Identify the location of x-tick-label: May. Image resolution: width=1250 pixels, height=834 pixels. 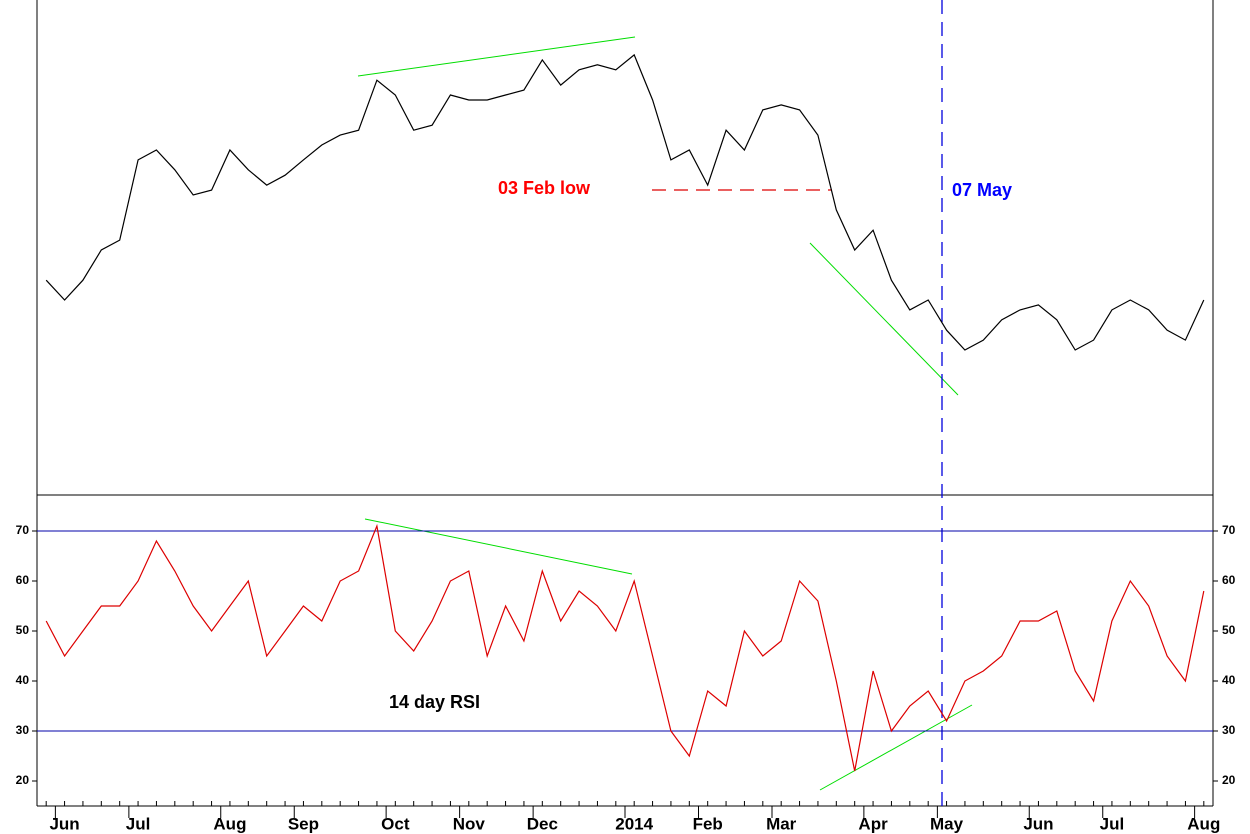
(947, 823).